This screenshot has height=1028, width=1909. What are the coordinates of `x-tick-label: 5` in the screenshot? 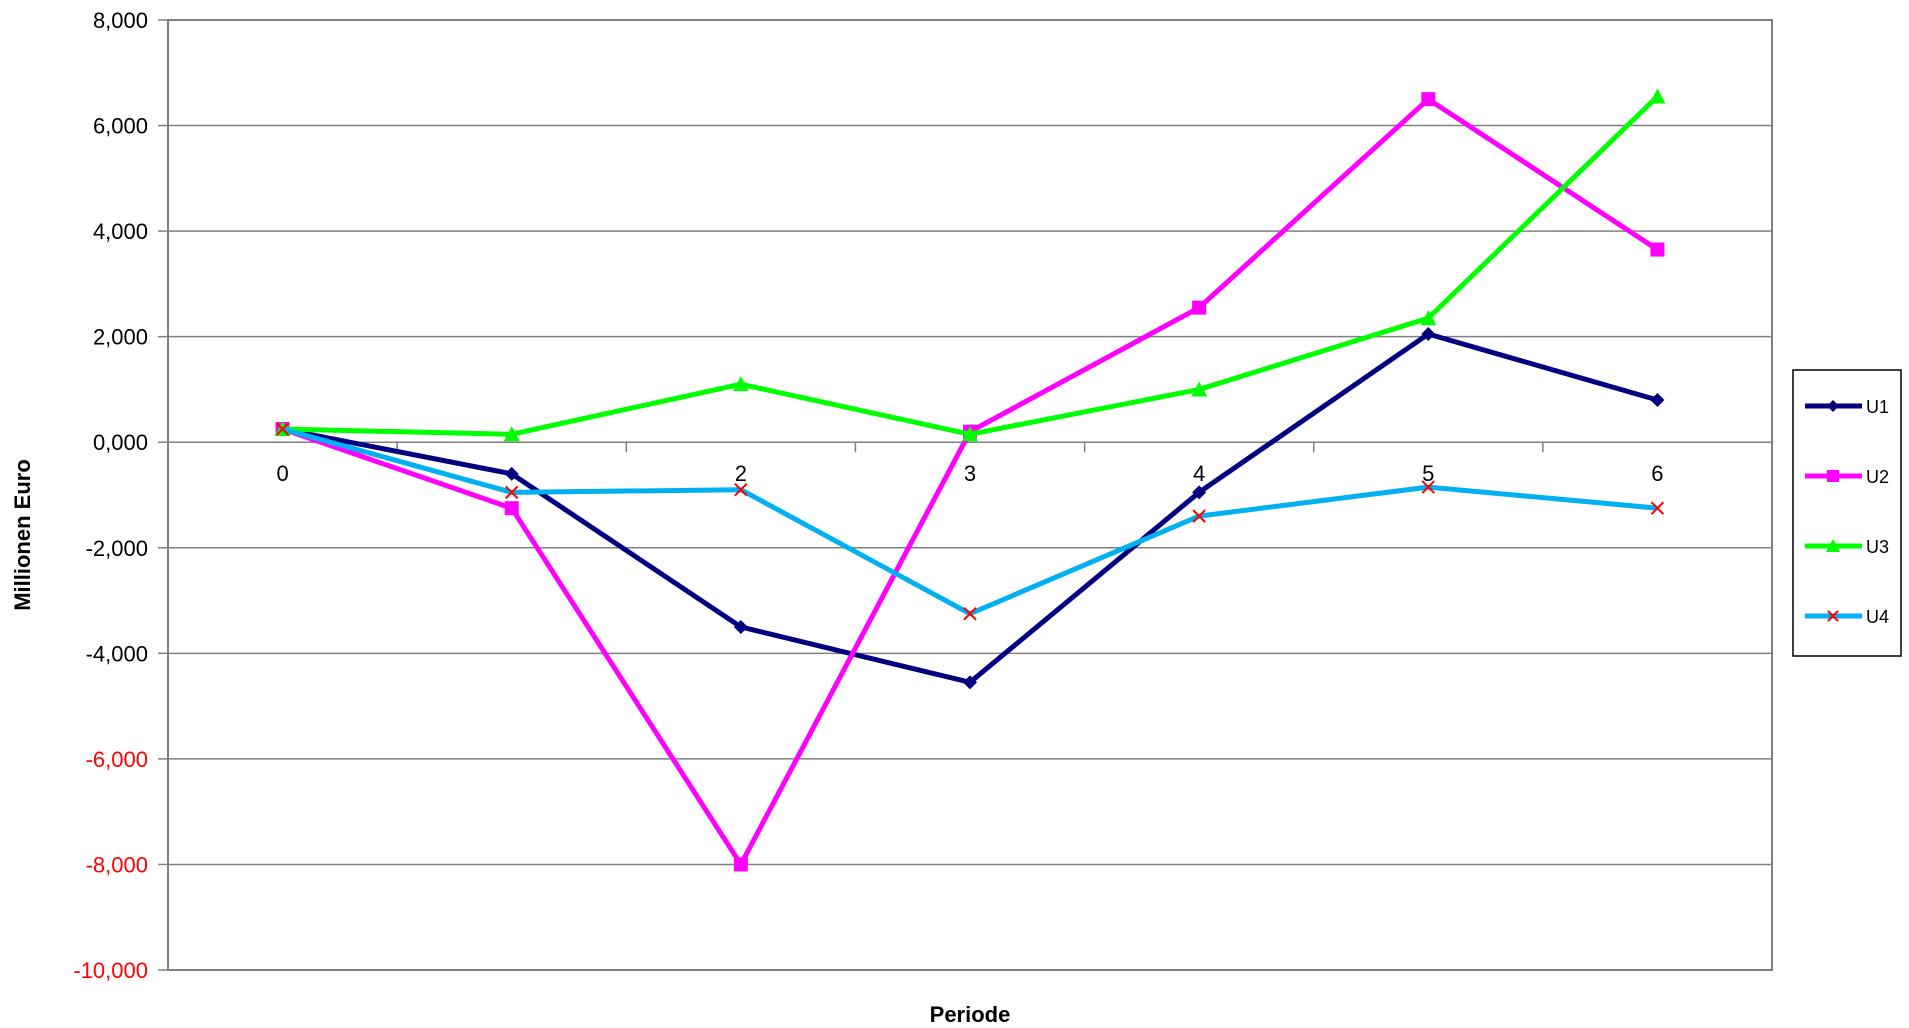 It's located at (1428, 473).